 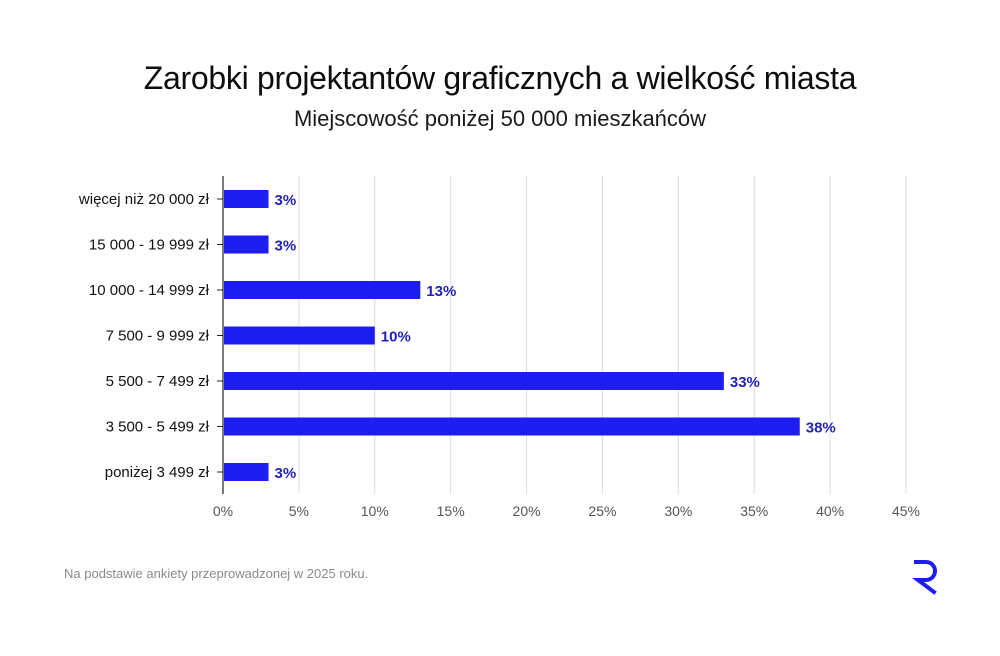 I want to click on x-tick-label: 5%, so click(x=299, y=511).